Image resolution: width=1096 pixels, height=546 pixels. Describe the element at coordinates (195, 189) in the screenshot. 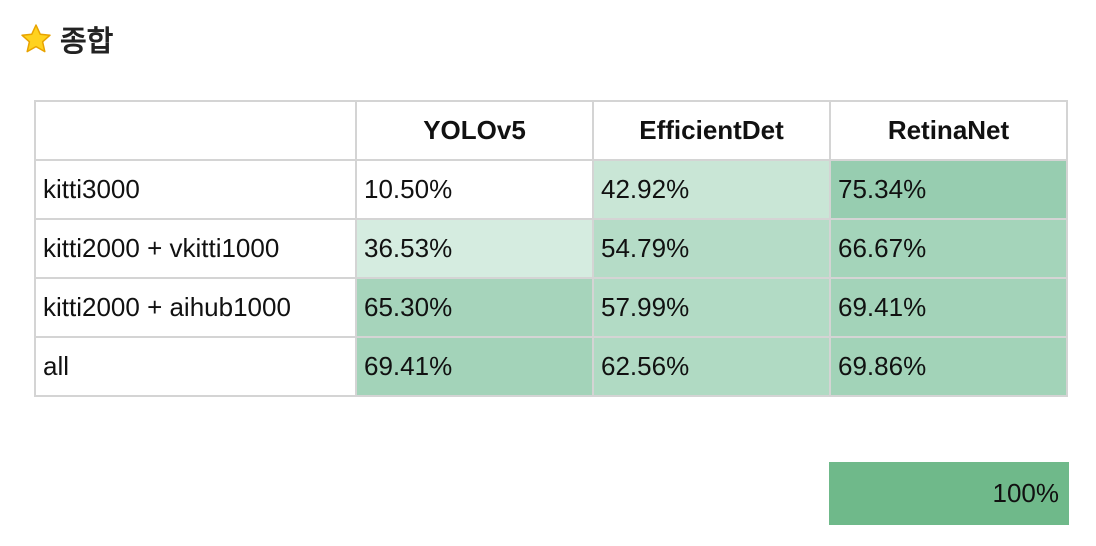

I see `row-label: kitti3000` at that location.